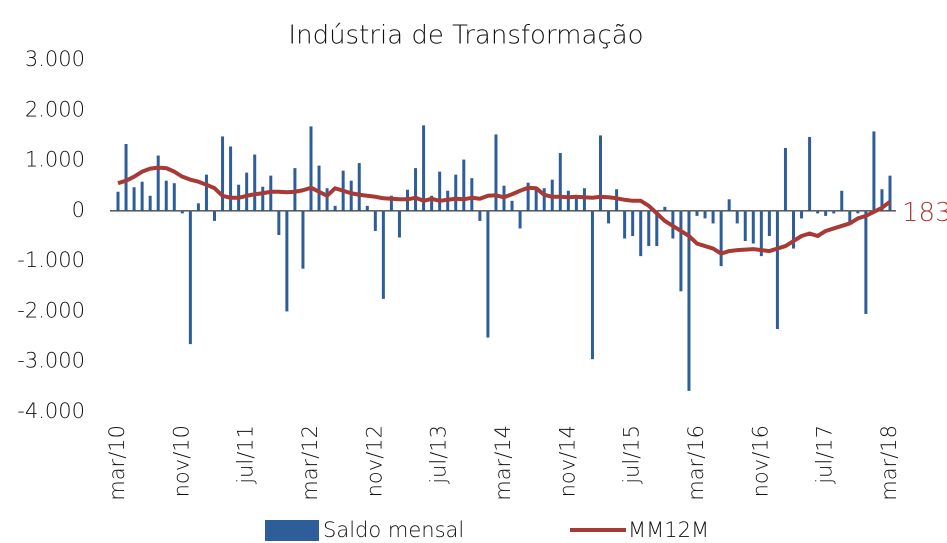  What do you see at coordinates (924, 213) in the screenshot?
I see `end-label: 183` at bounding box center [924, 213].